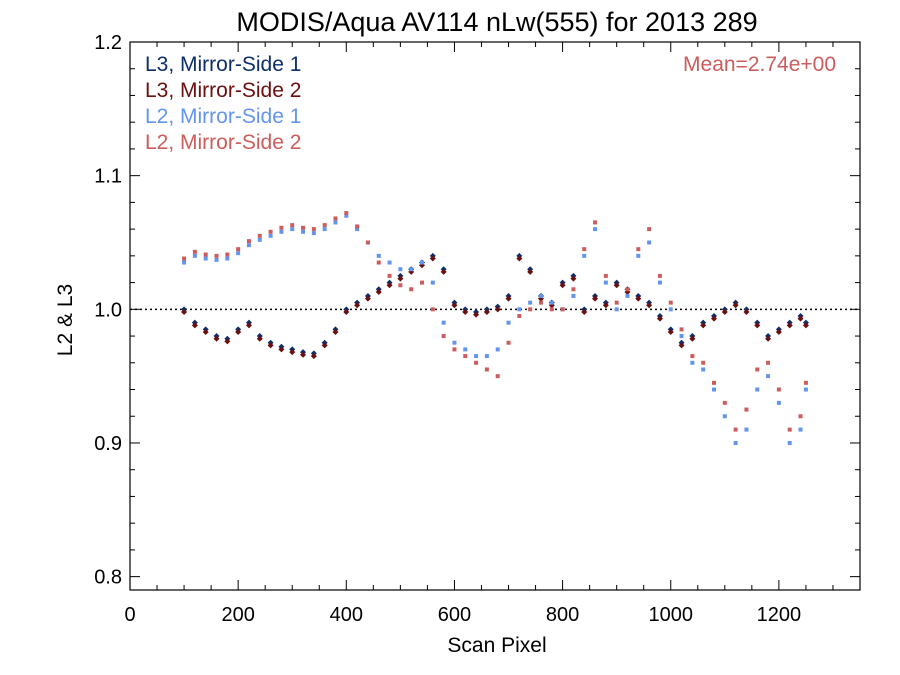 This screenshot has width=900, height=675. What do you see at coordinates (223, 142) in the screenshot?
I see `legend-entry: L2, Mirror-Side 2` at bounding box center [223, 142].